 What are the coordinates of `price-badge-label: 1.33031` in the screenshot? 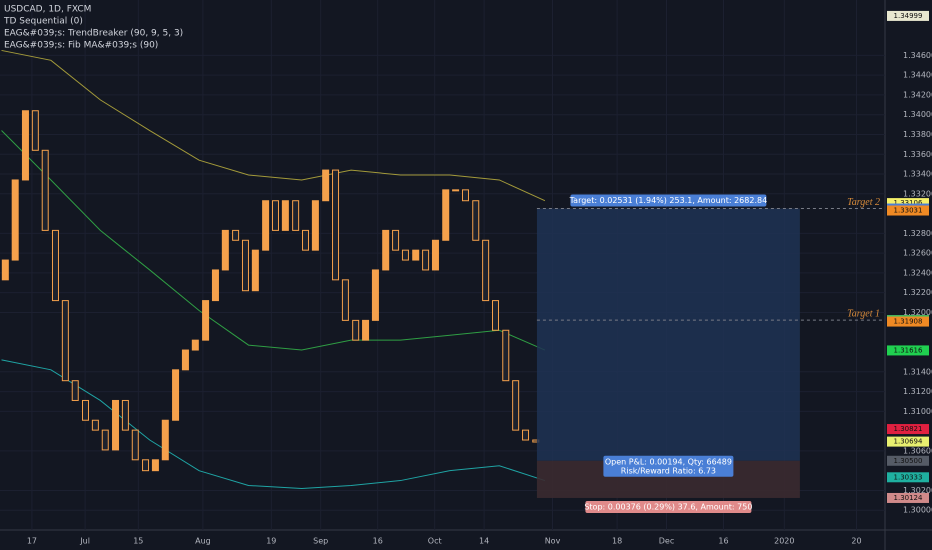 It's located at (908, 211).